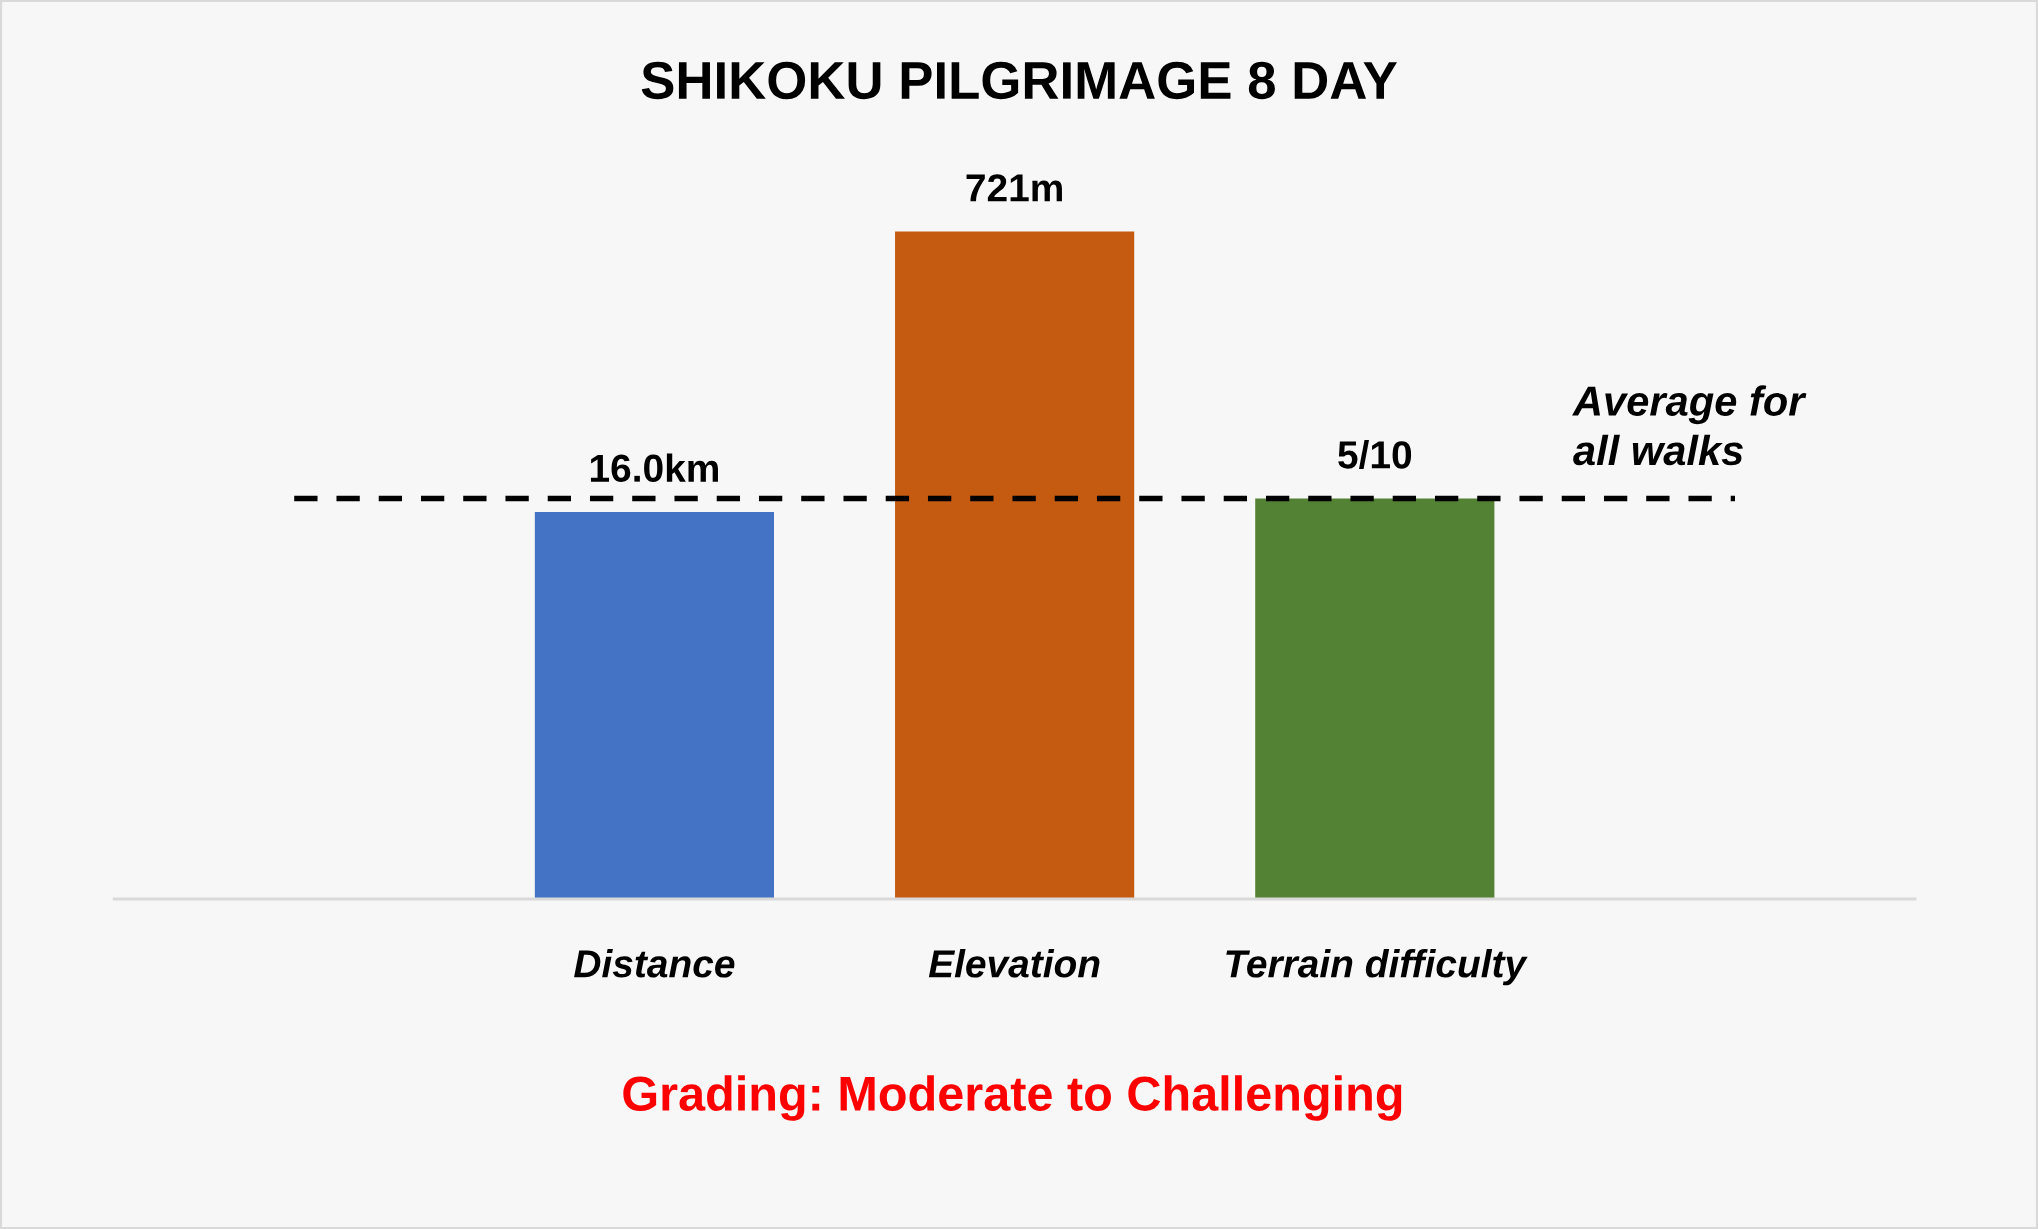 This screenshot has height=1229, width=2038. Describe the element at coordinates (1012, 1098) in the screenshot. I see `text: Grading: Moderate to Challenging` at that location.